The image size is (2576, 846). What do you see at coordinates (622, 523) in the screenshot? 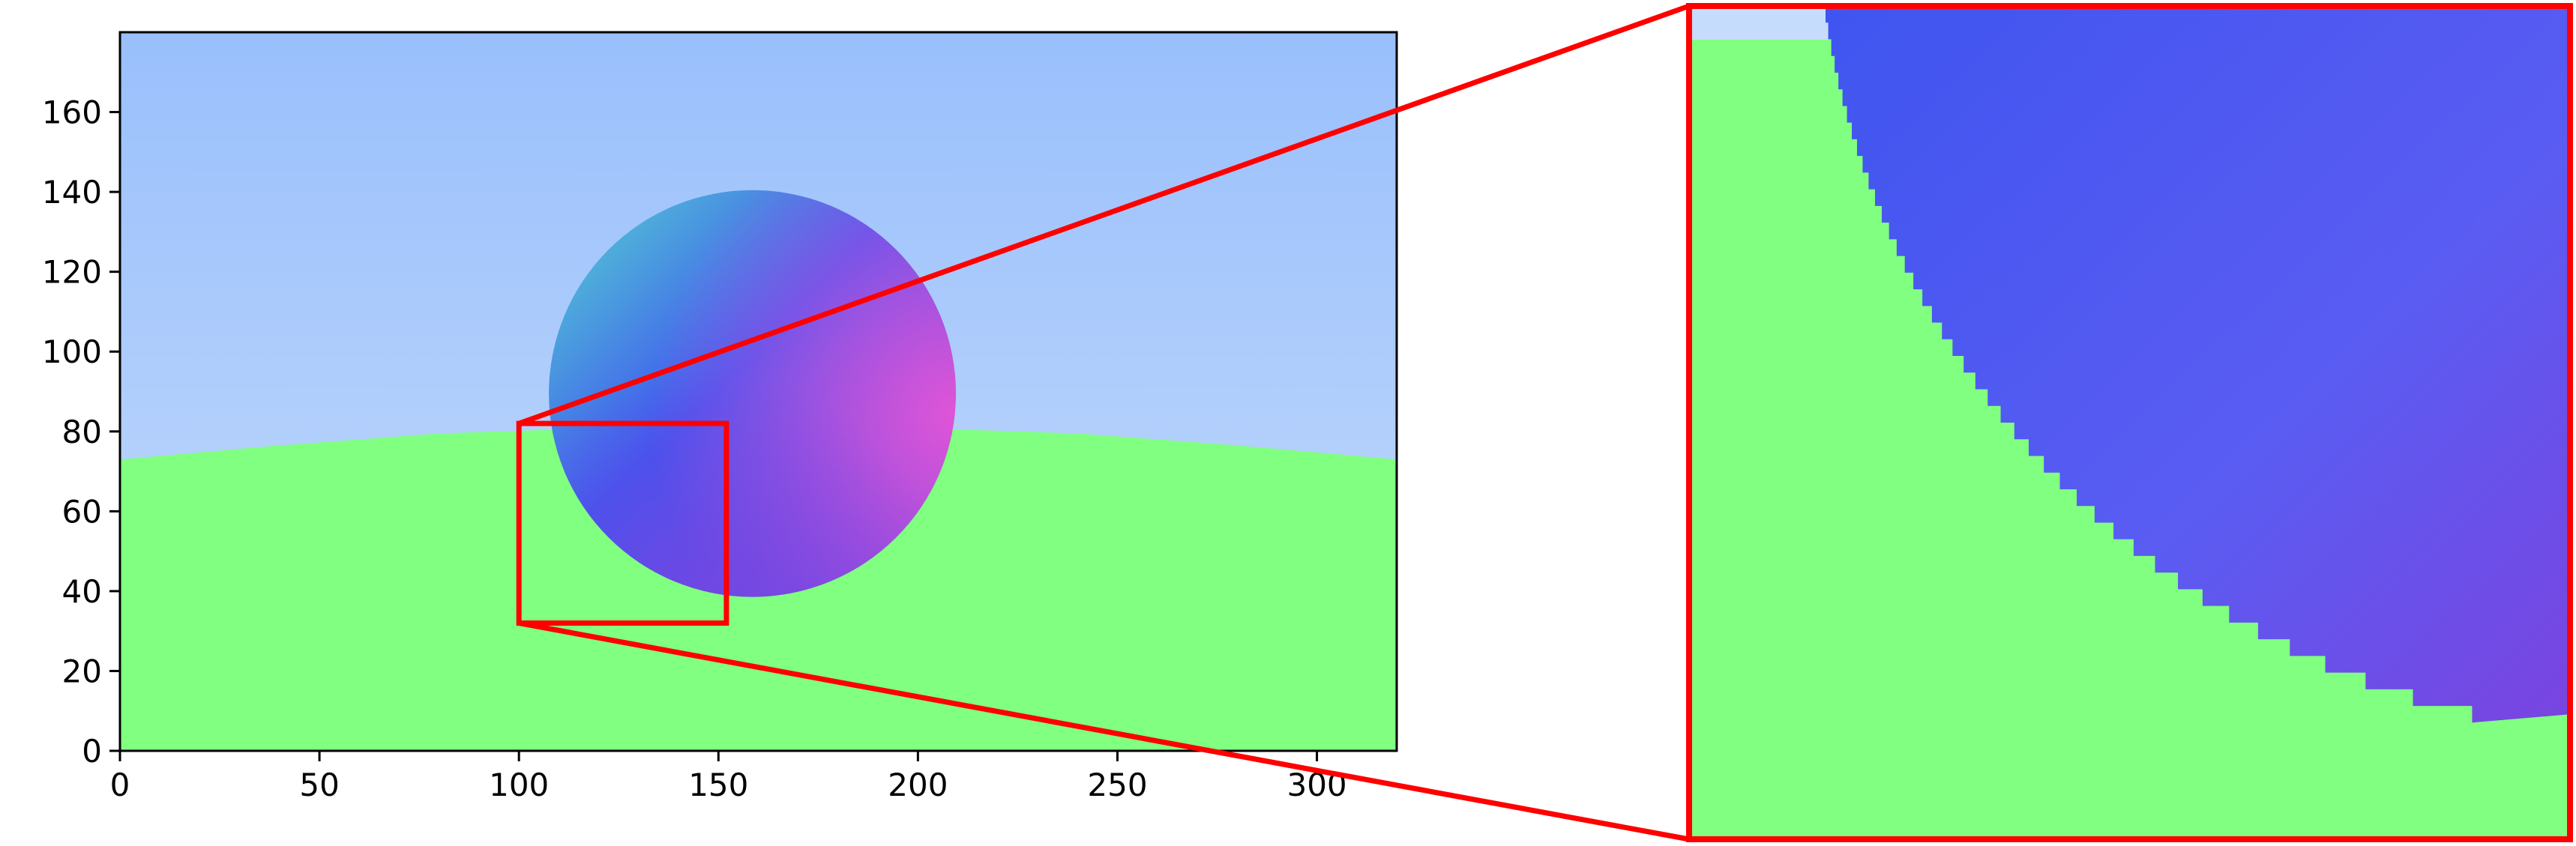
I see `zoom-region-box` at bounding box center [622, 523].